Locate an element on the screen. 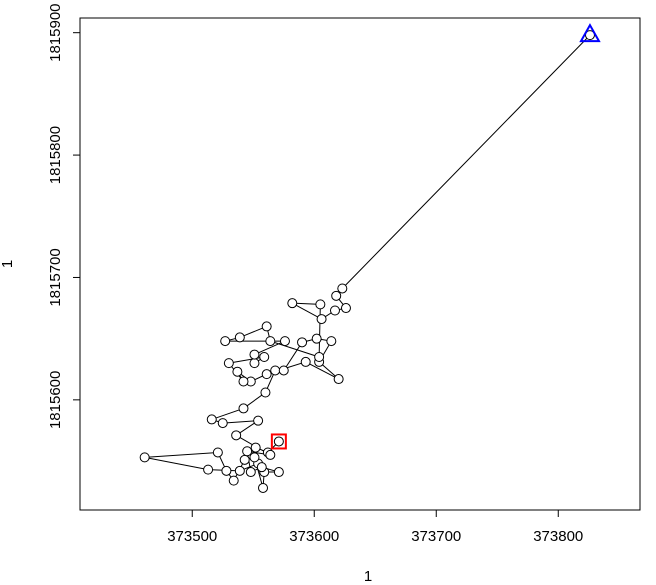 This screenshot has width=656, height=585. y-tick-label: 1815800 is located at coordinates (55, 155).